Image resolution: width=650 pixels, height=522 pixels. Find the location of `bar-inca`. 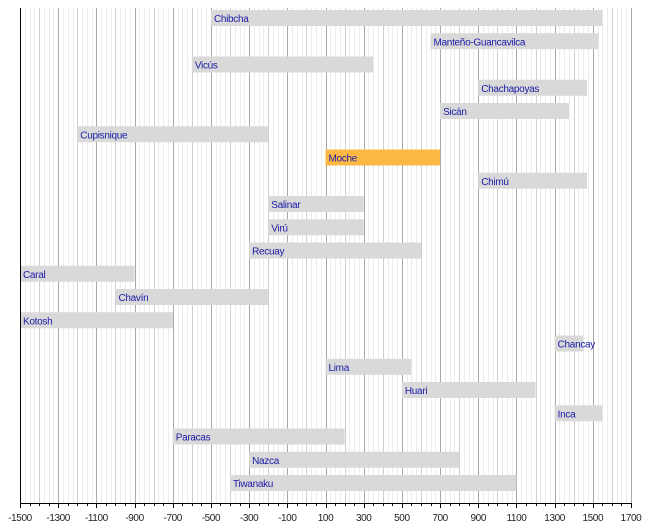

bar-inca is located at coordinates (578, 413).